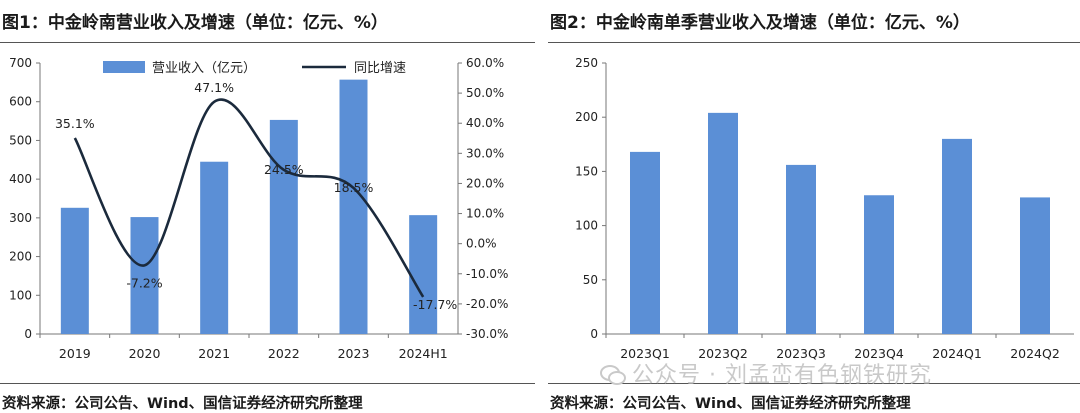  What do you see at coordinates (801, 353) in the screenshot?
I see `x-tick-label: 2023Q3` at bounding box center [801, 353].